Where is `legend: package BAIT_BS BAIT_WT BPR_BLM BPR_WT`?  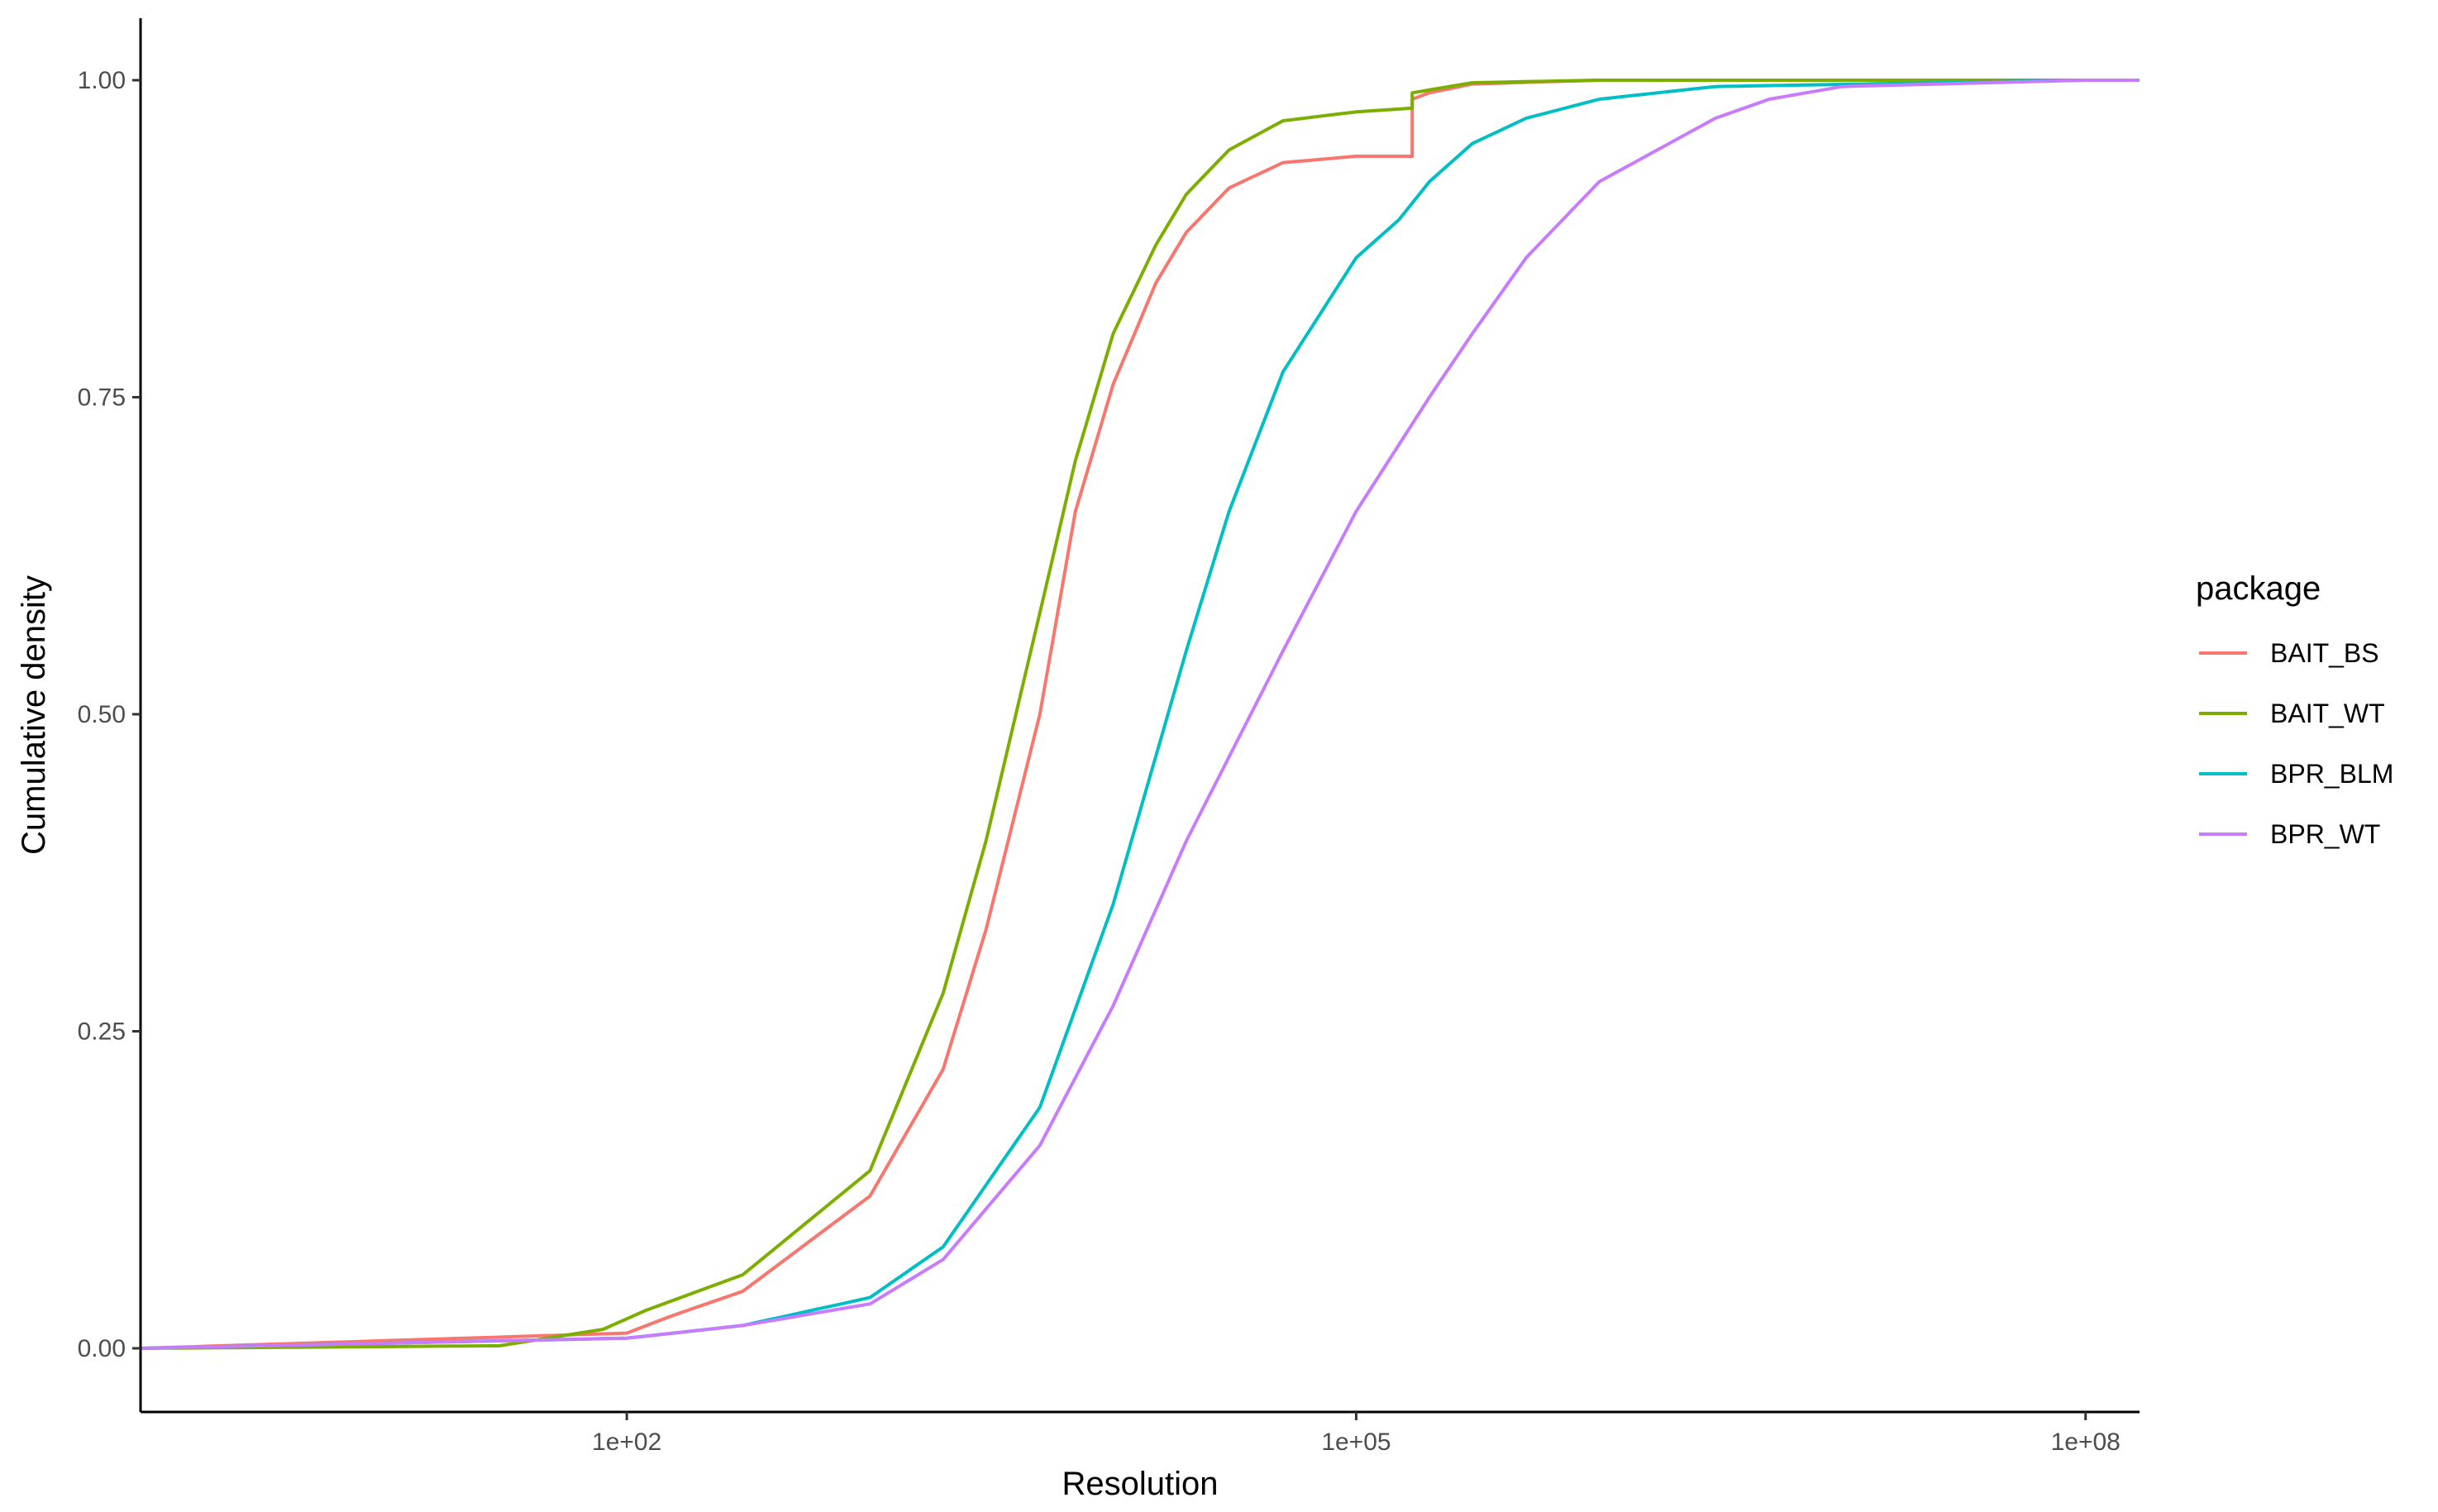
legend: package BAIT_BS BAIT_WT BPR_BLM BPR_WT is located at coordinates (2294, 709).